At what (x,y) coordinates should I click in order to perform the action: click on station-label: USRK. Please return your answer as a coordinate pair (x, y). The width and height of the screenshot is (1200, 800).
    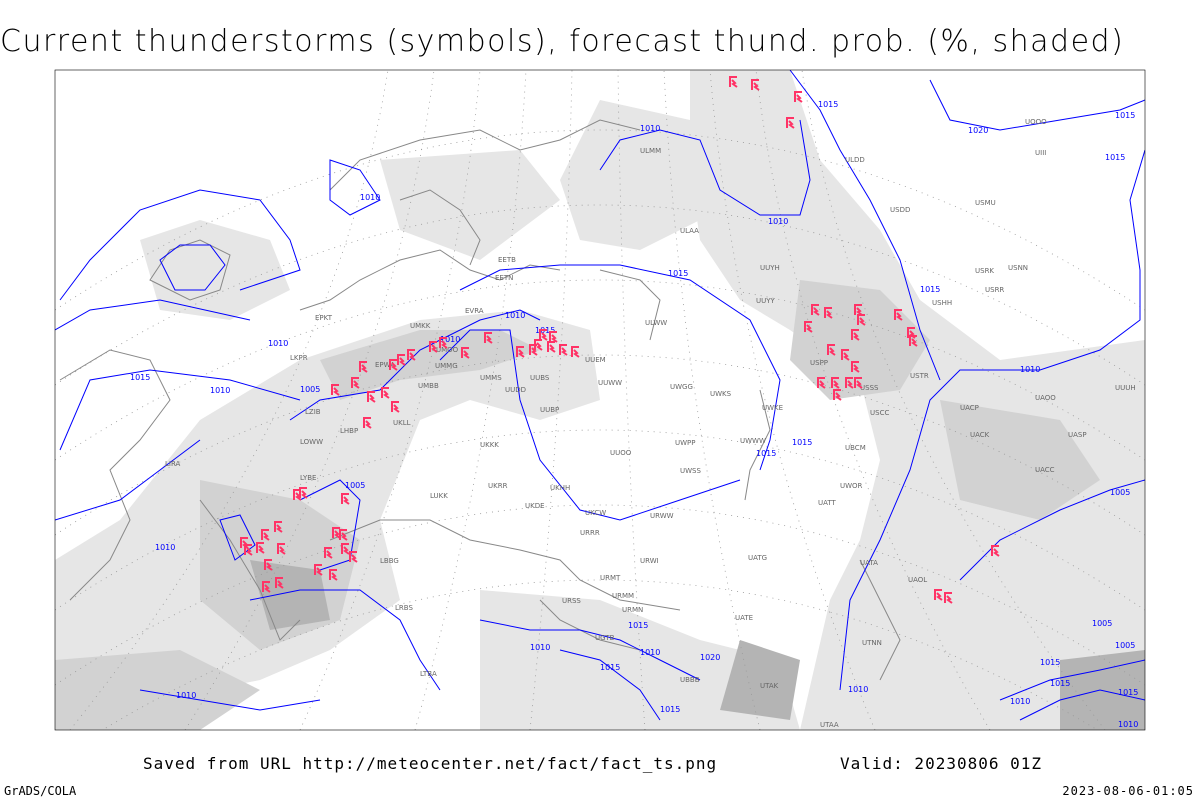
    Looking at the image, I should click on (984, 271).